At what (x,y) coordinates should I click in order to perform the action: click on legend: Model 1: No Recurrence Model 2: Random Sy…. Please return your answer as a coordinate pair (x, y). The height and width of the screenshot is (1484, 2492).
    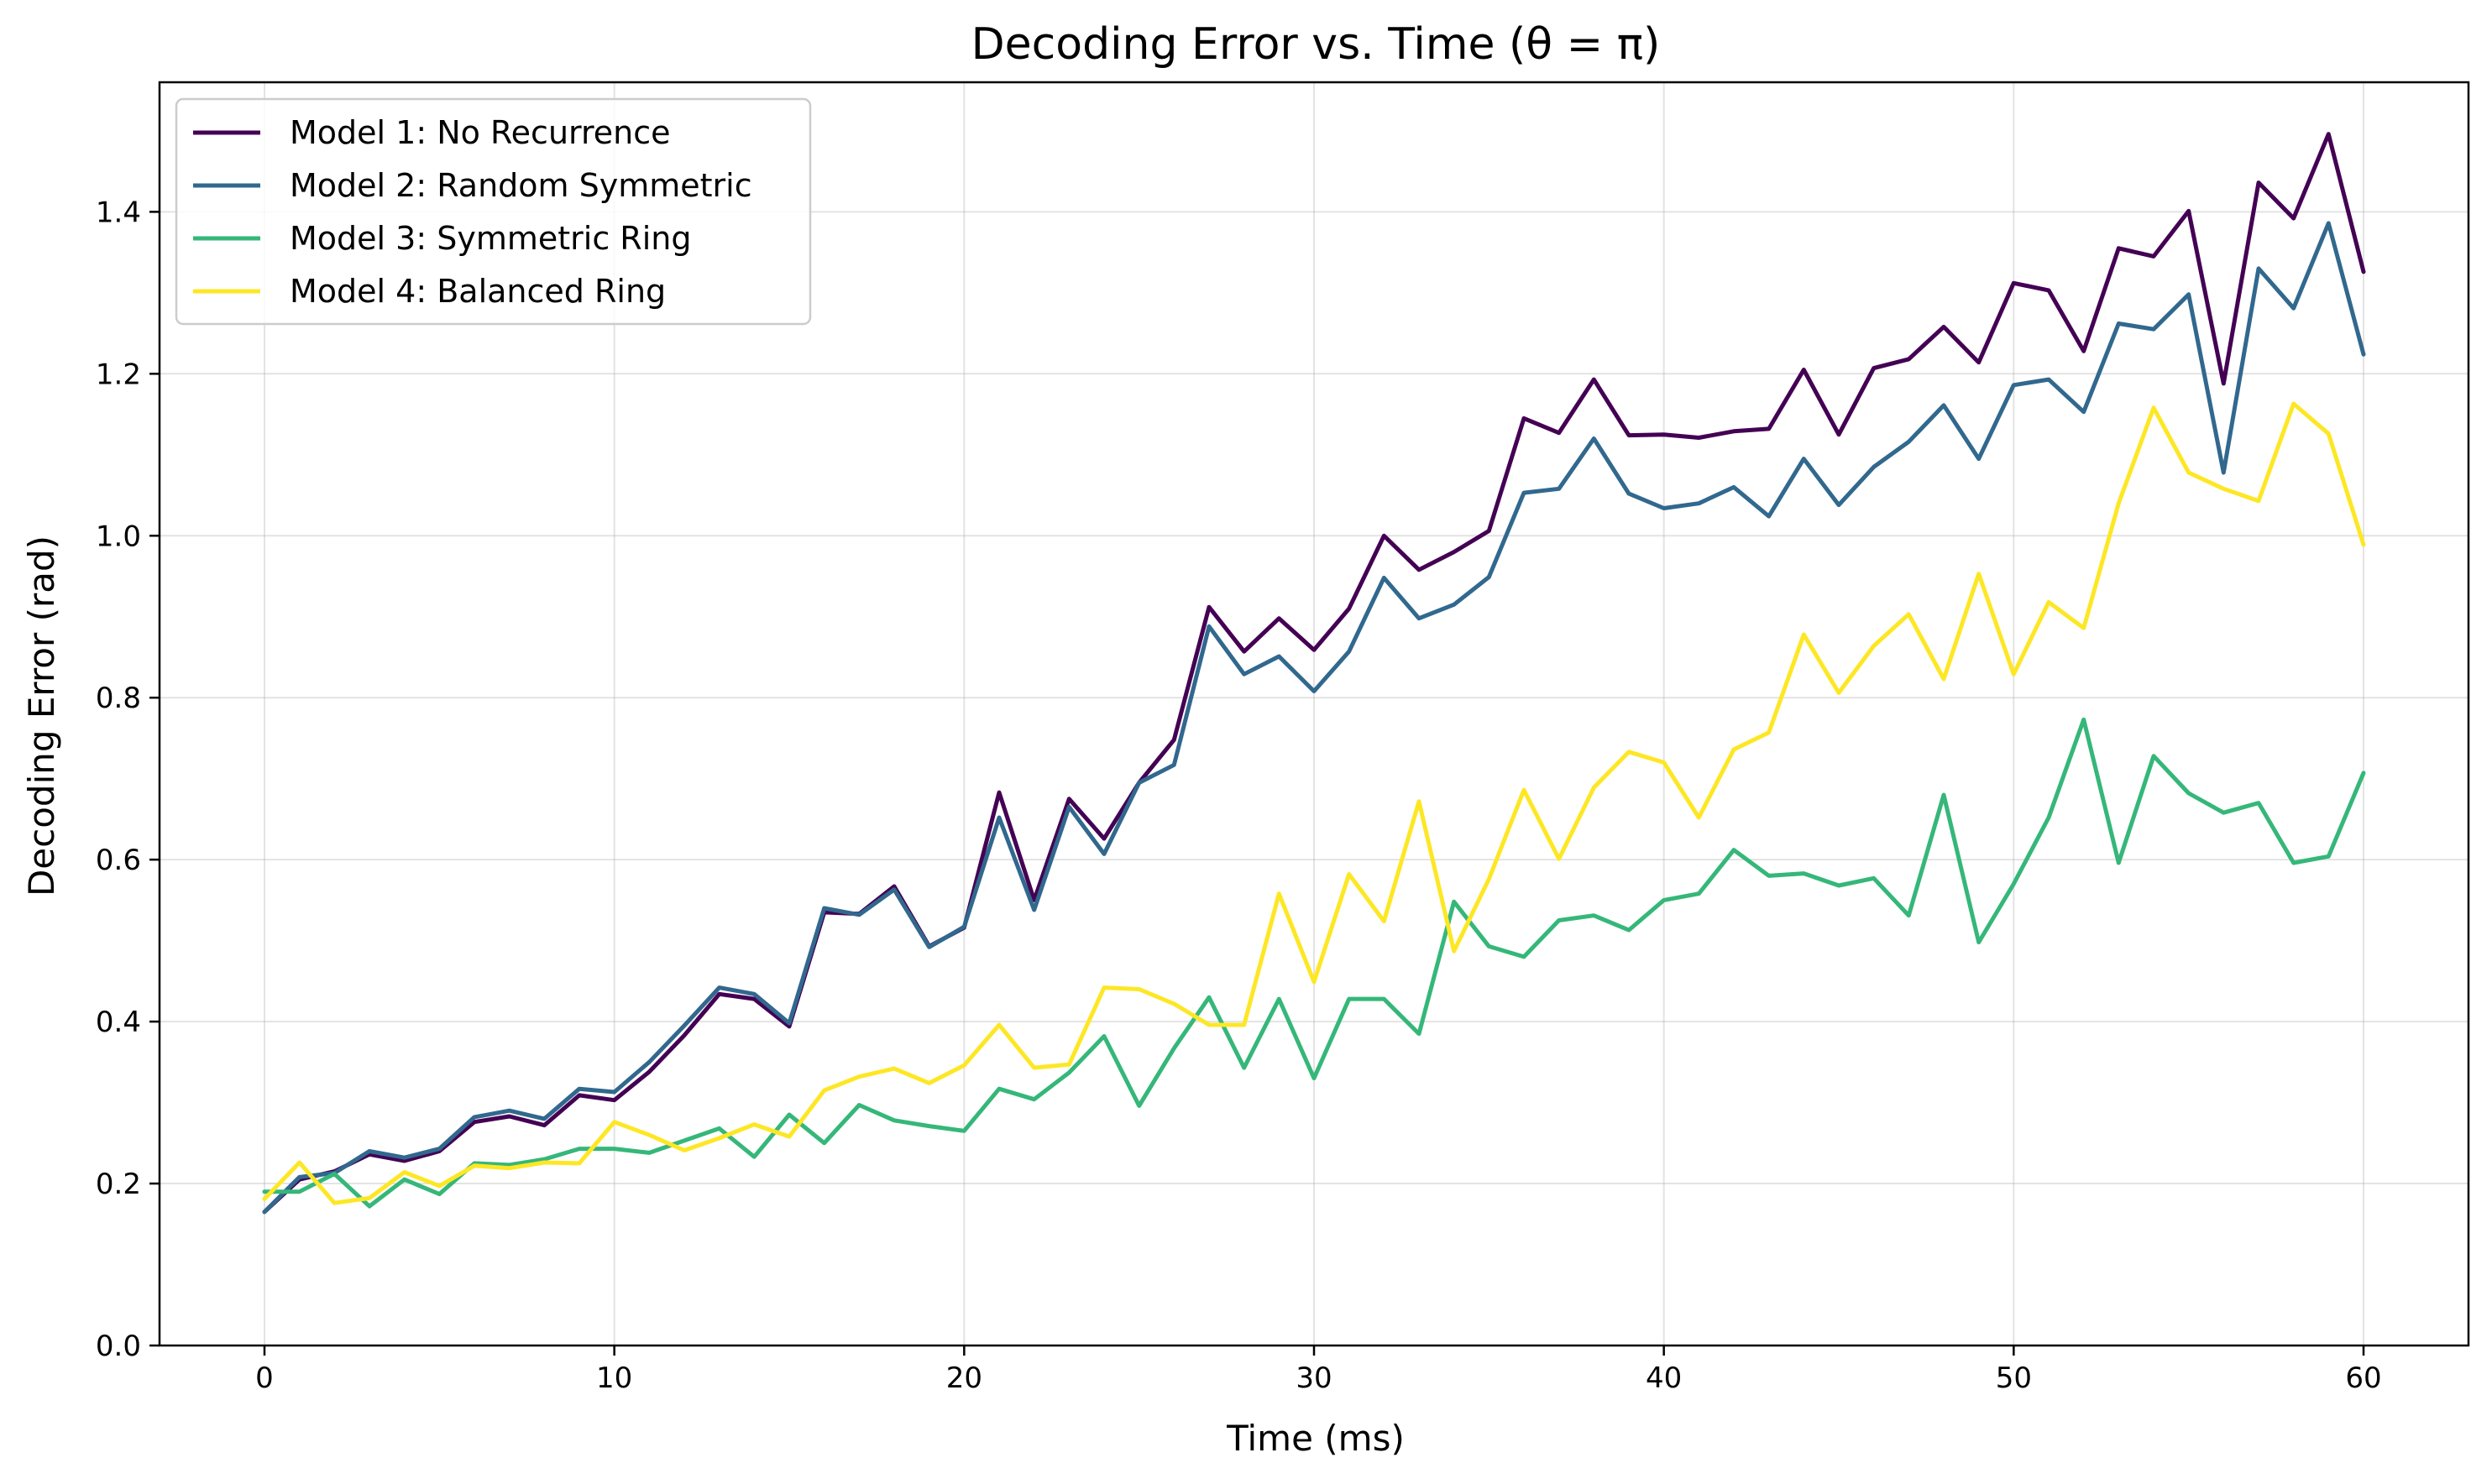
    Looking at the image, I should click on (493, 211).